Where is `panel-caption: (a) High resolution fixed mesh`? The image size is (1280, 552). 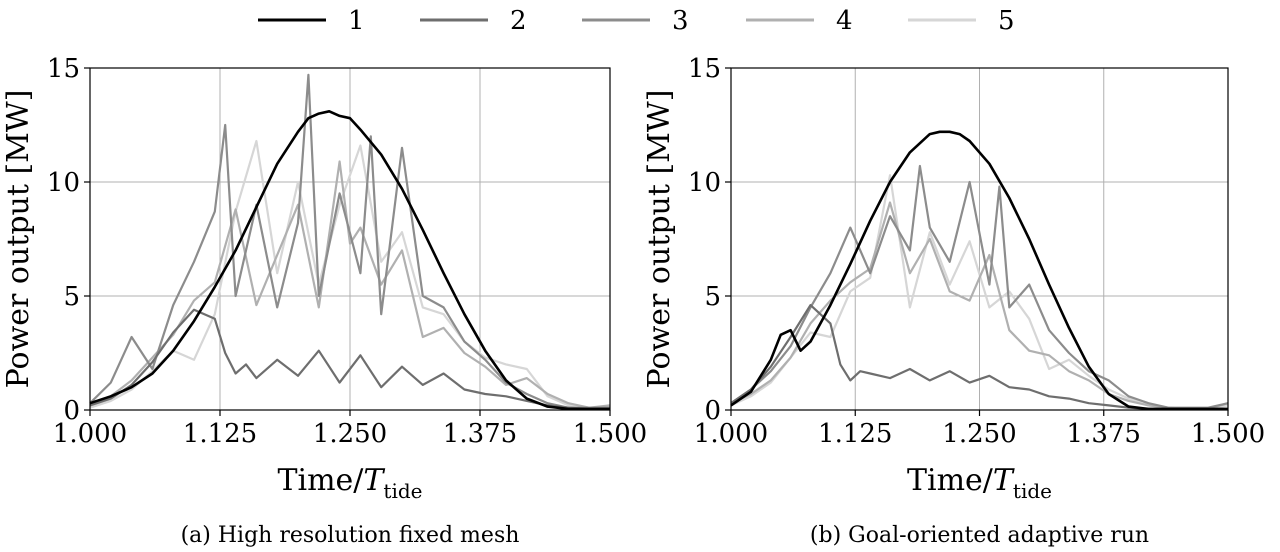 panel-caption: (a) High resolution fixed mesh is located at coordinates (350, 535).